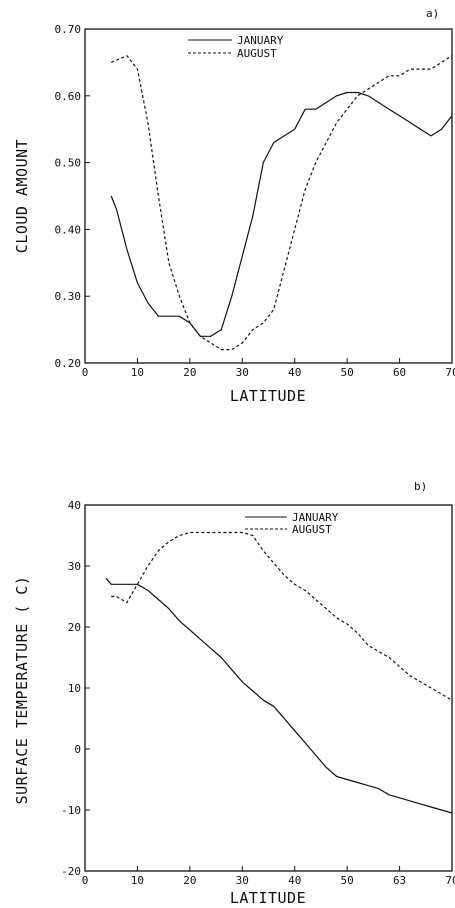  I want to click on panel-b-legend: JANUARY AUGUST, so click(292, 523).